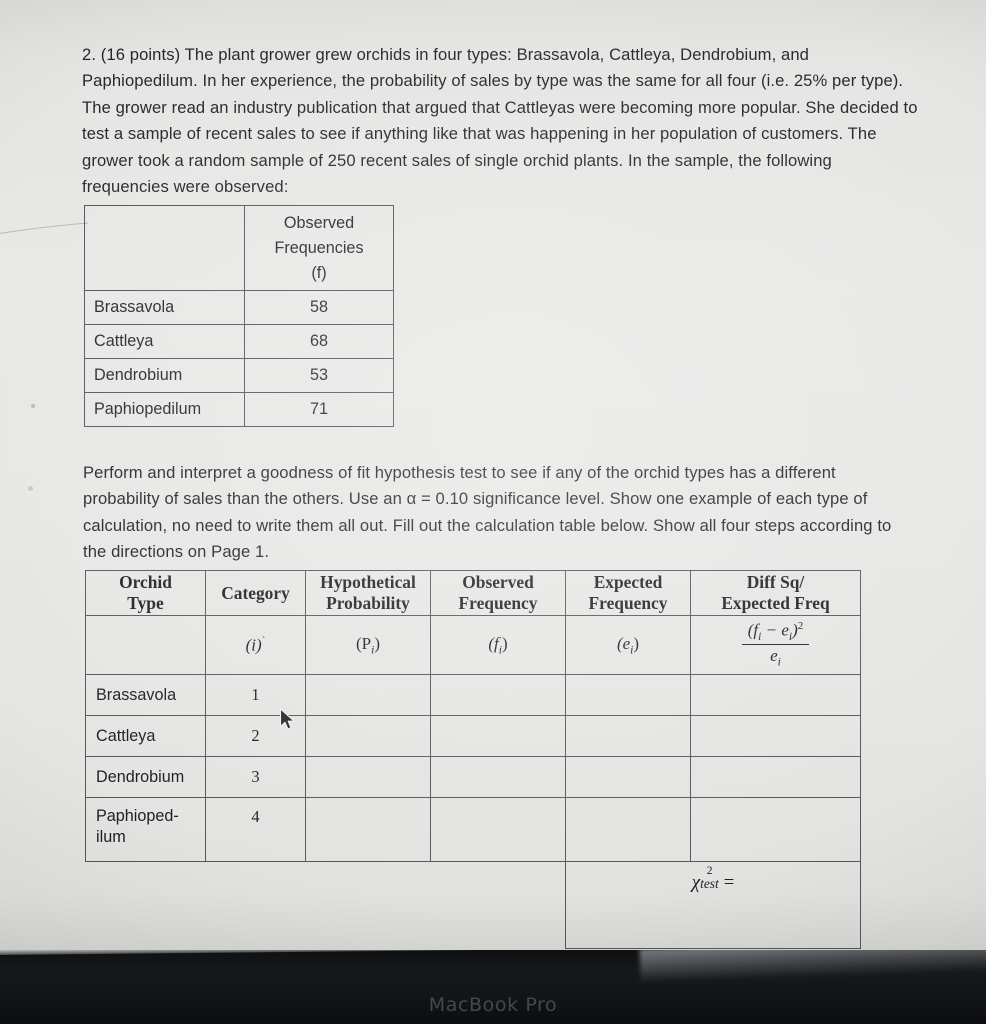 The image size is (986, 1024). What do you see at coordinates (377, 643) in the screenshot?
I see `symbol-p-close: )` at bounding box center [377, 643].